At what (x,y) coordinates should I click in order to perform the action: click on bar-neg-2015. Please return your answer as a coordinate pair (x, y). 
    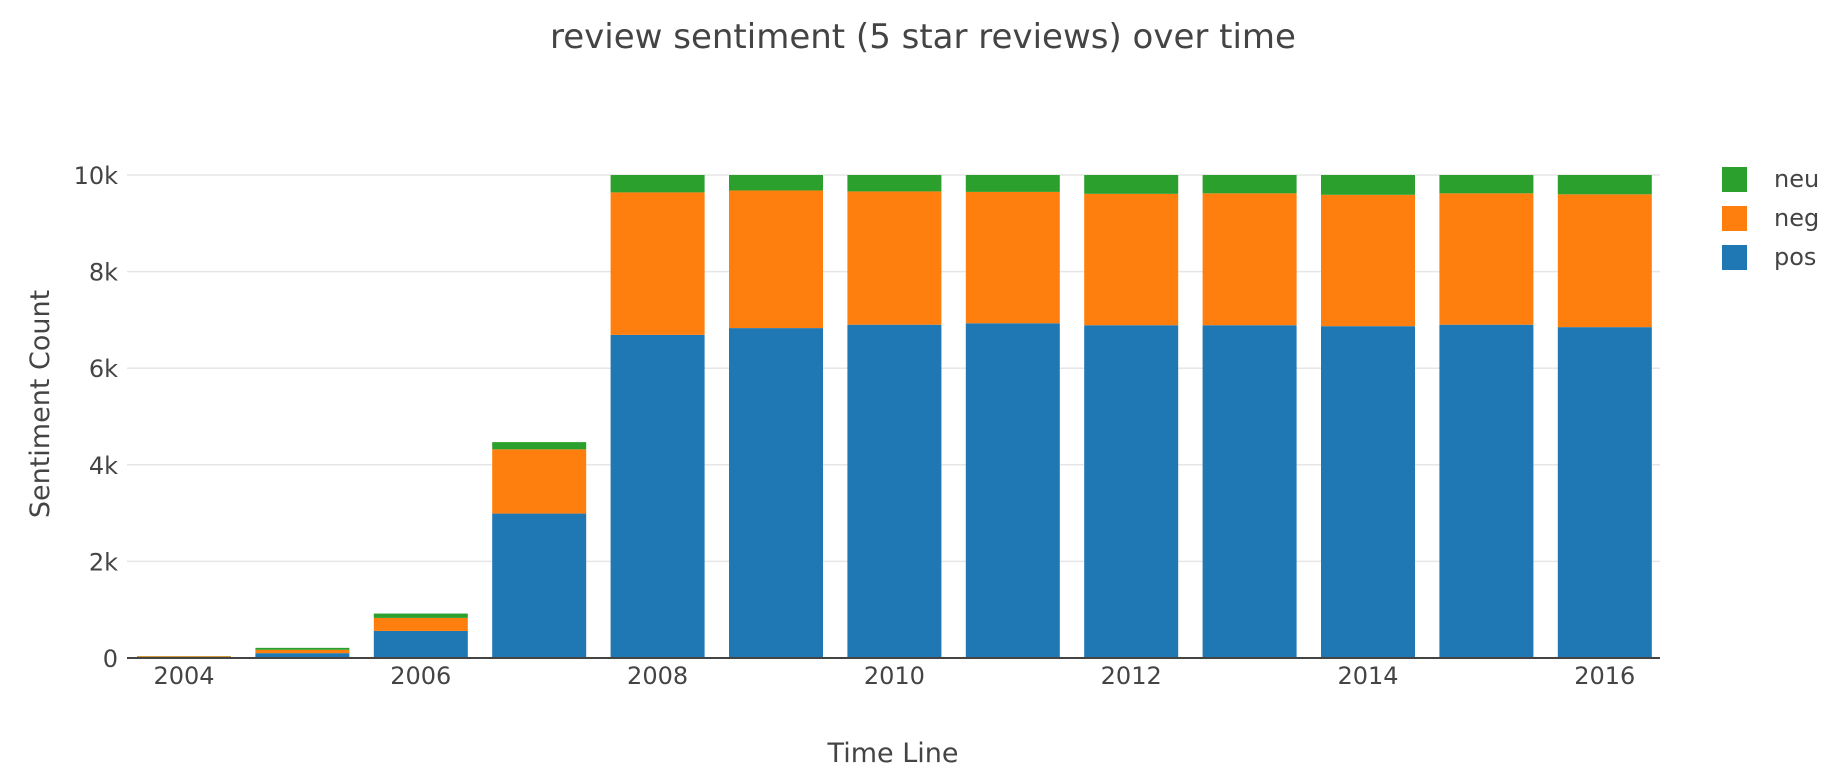
    Looking at the image, I should click on (1486, 259).